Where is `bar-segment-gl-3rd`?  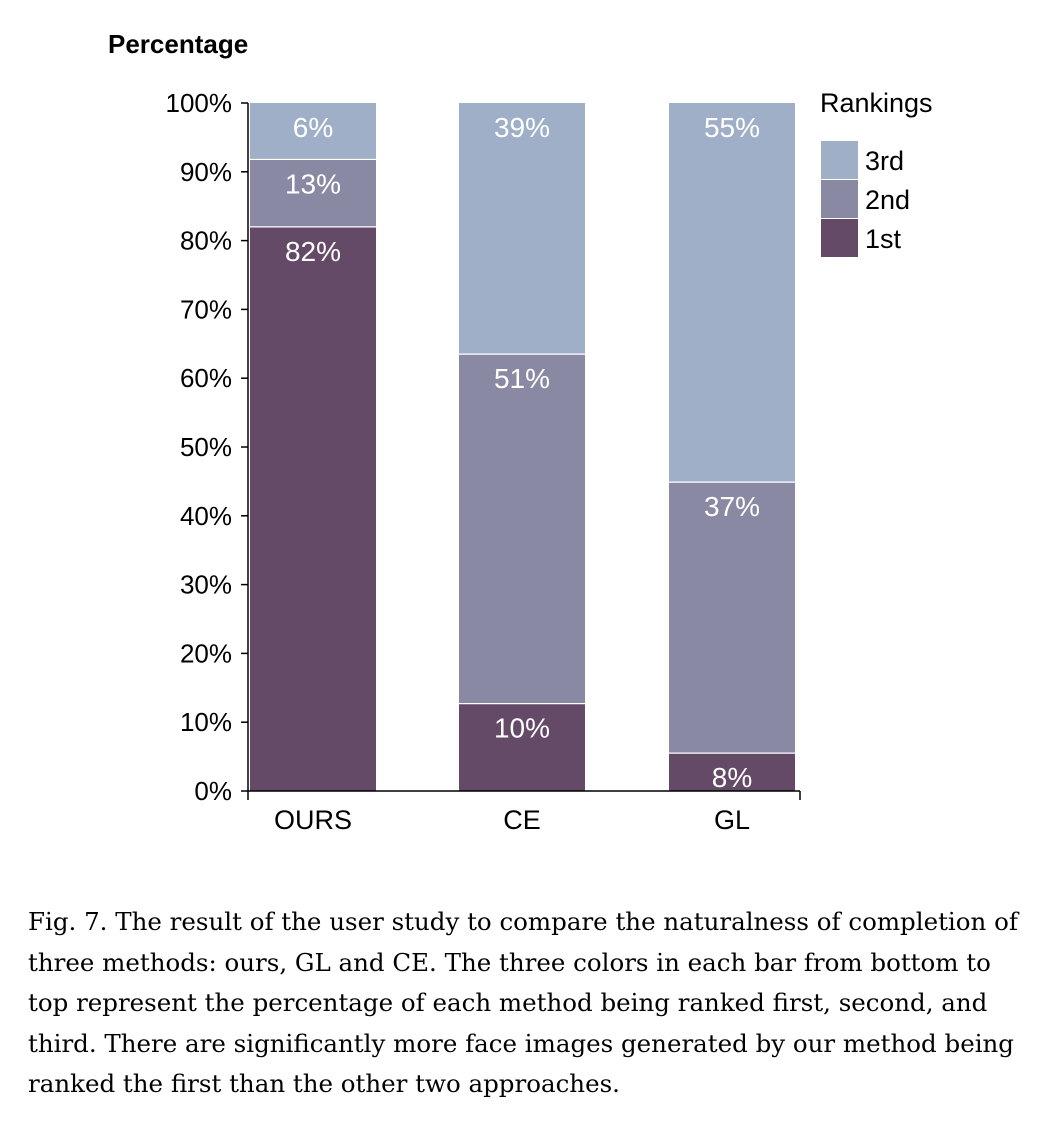 bar-segment-gl-3rd is located at coordinates (732, 293).